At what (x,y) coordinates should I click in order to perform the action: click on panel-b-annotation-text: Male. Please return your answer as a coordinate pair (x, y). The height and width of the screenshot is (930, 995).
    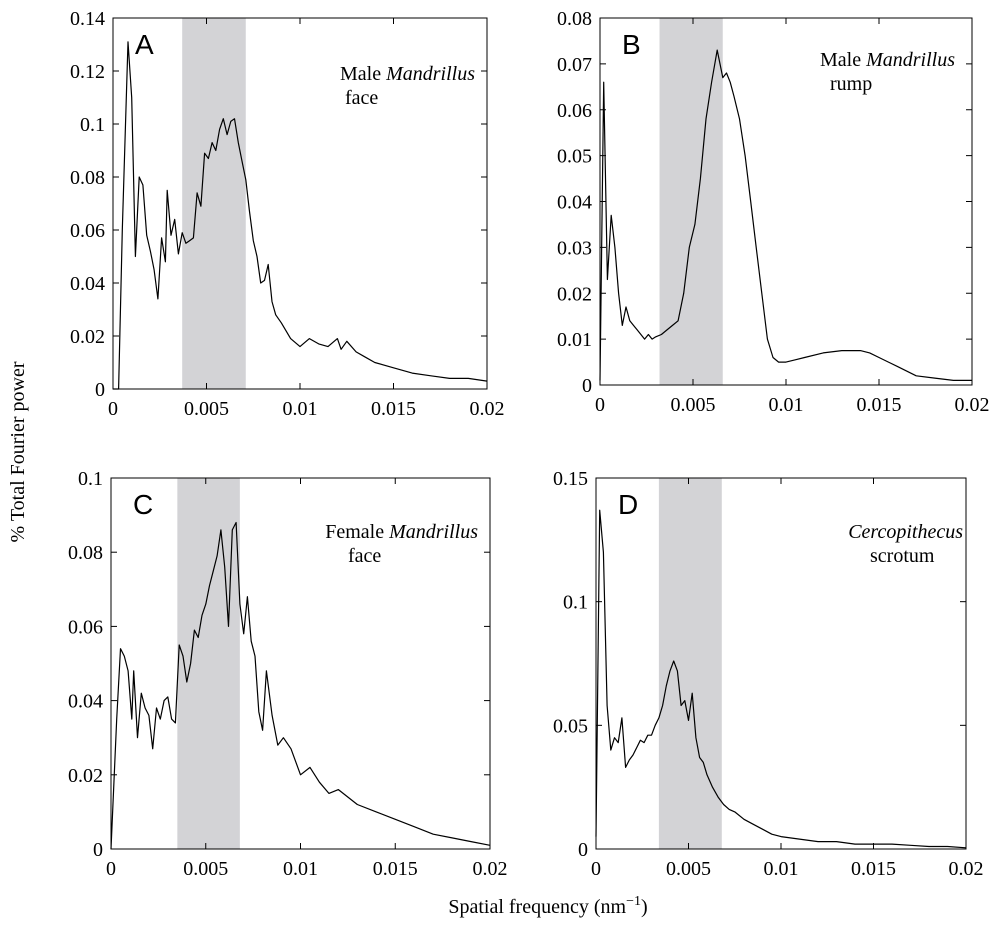
    Looking at the image, I should click on (843, 60).